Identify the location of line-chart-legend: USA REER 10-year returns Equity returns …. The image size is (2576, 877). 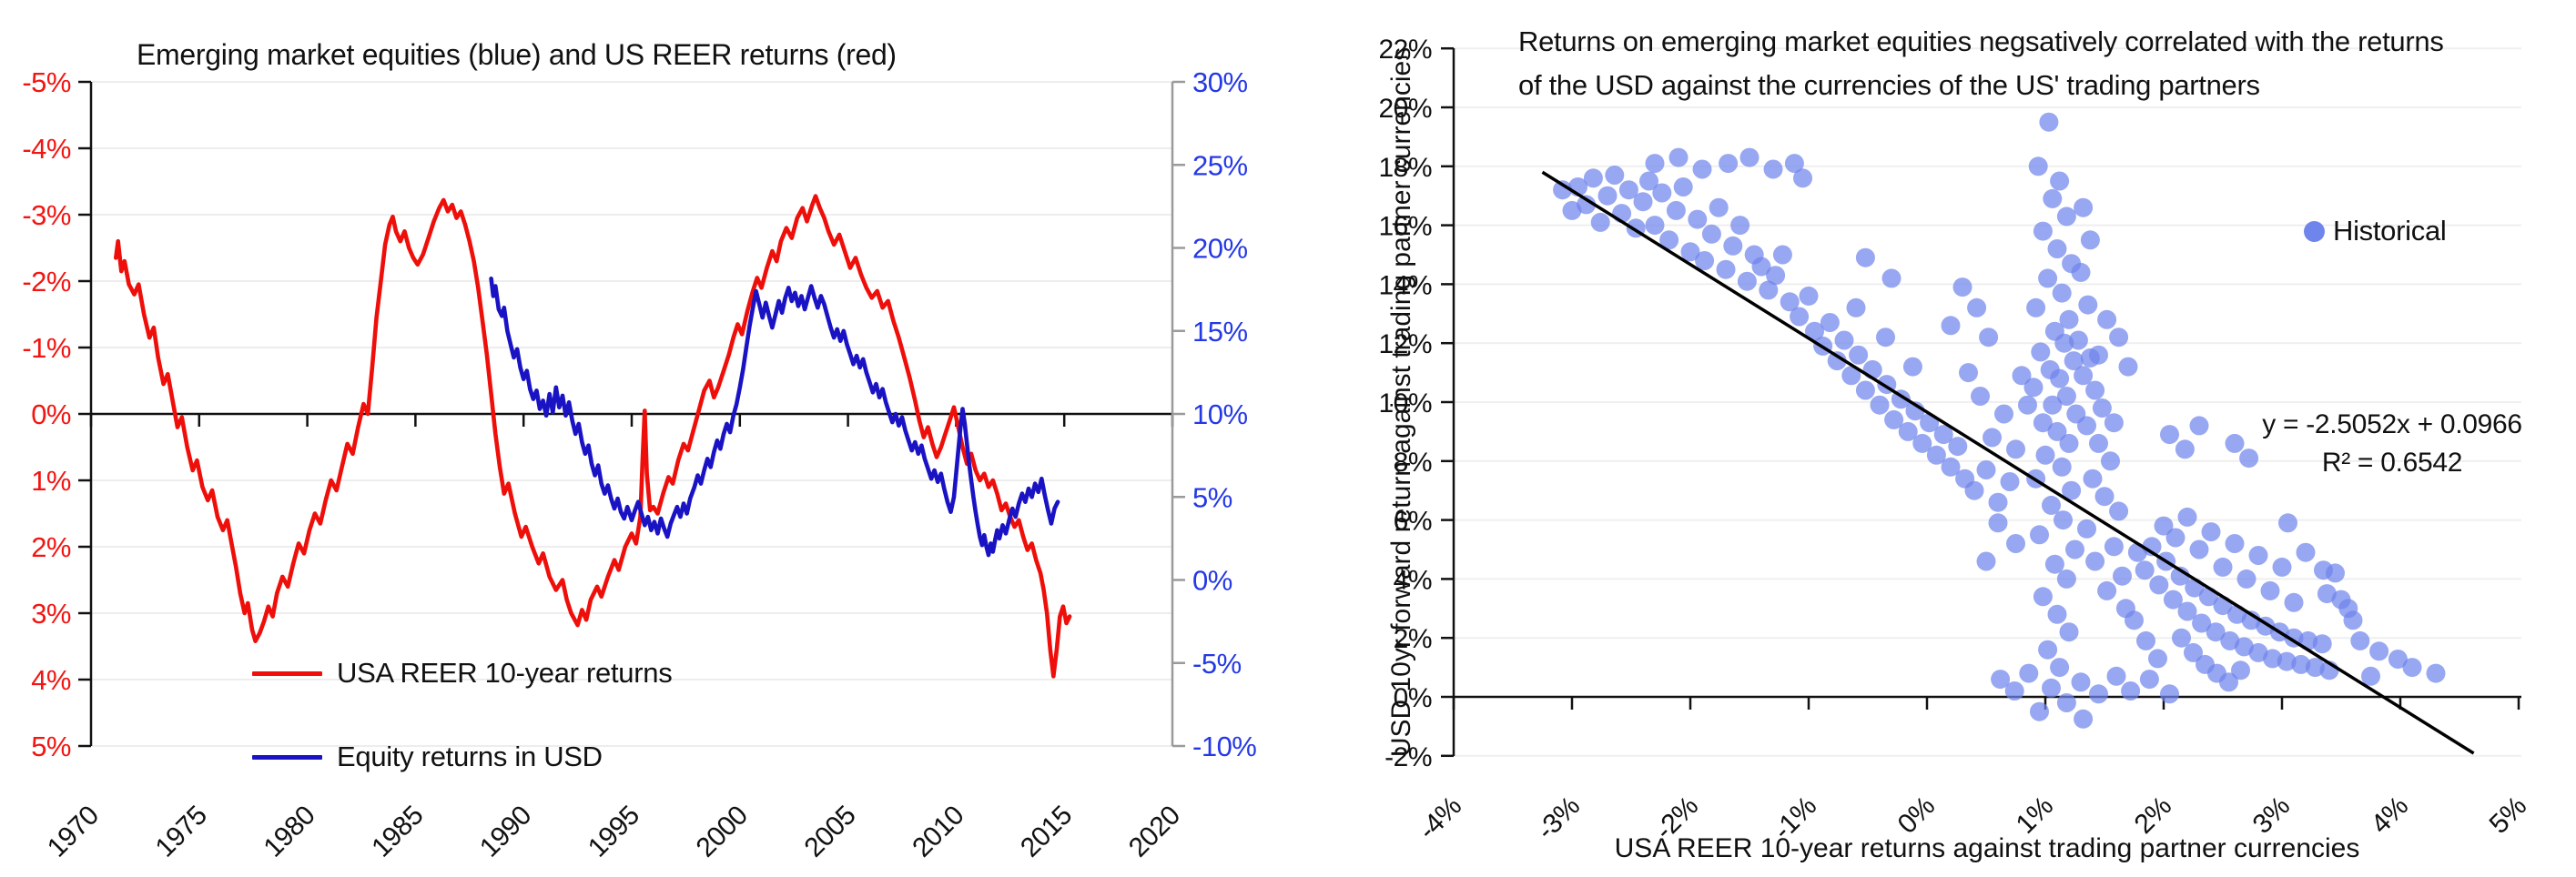
(462, 715).